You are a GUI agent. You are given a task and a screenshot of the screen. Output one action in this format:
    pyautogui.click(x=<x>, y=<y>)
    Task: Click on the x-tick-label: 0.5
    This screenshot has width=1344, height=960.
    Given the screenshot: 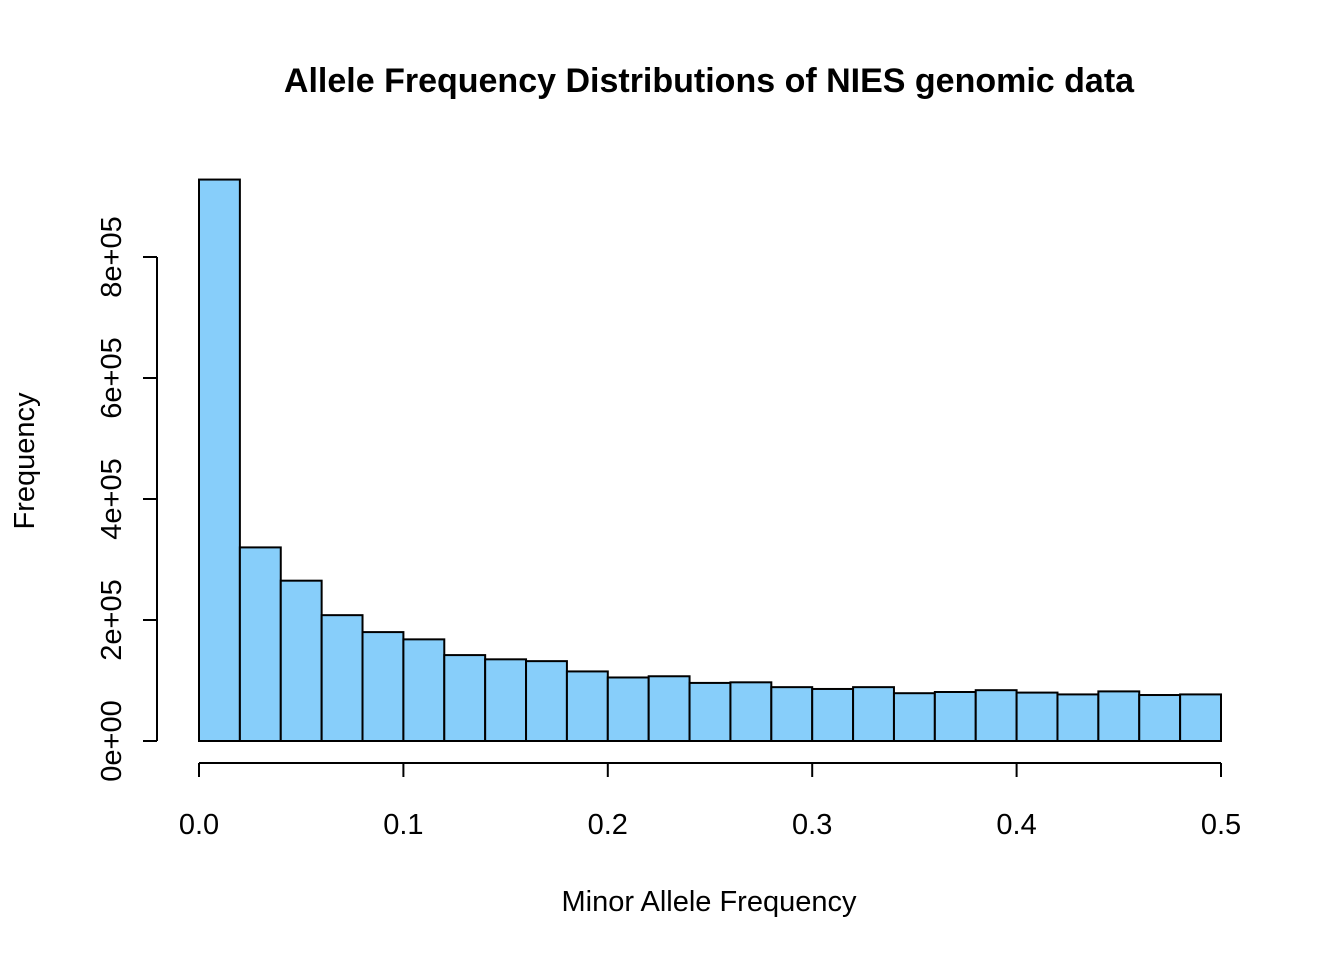 What is the action you would take?
    pyautogui.click(x=1221, y=825)
    